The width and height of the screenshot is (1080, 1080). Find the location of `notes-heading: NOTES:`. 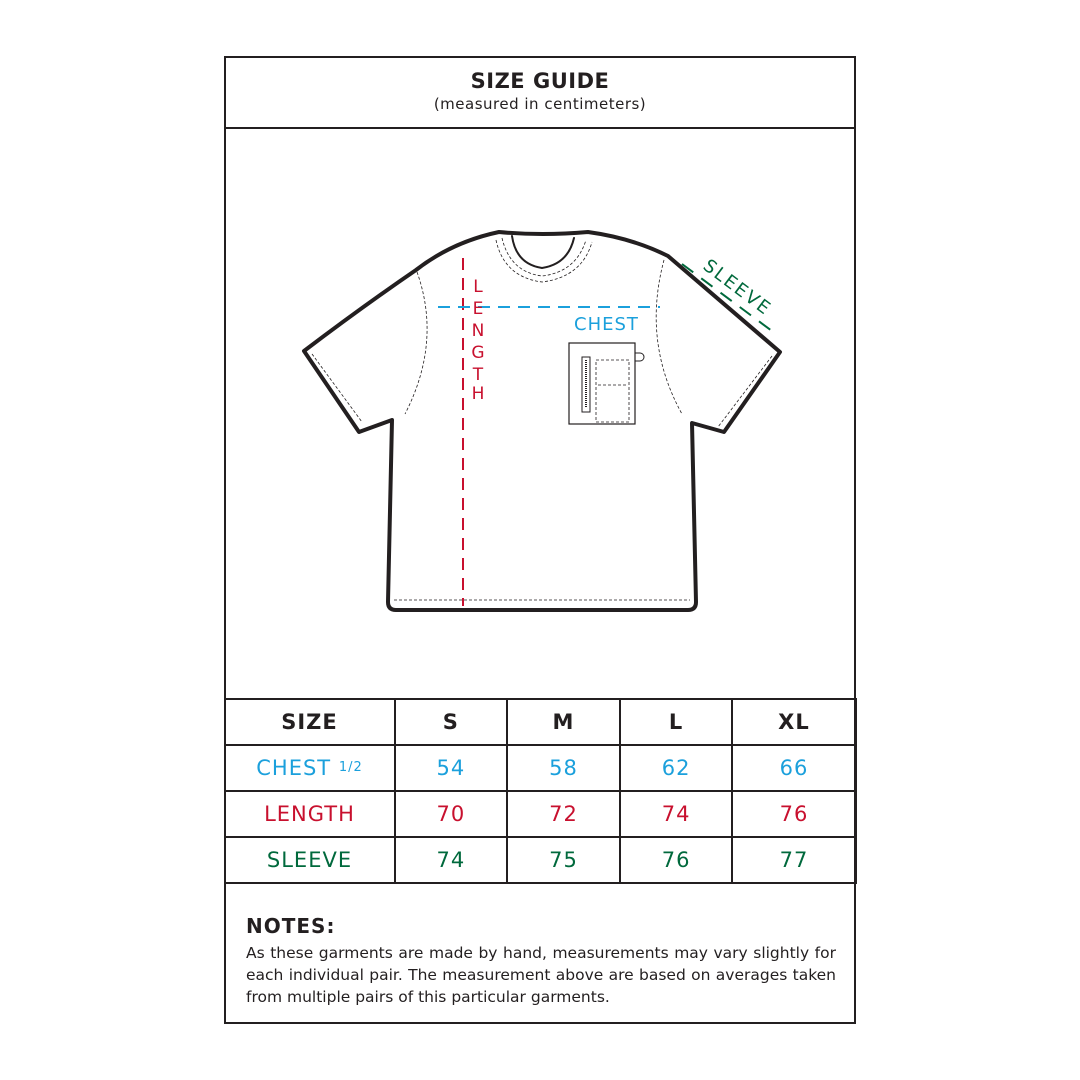

notes-heading: NOTES: is located at coordinates (291, 926).